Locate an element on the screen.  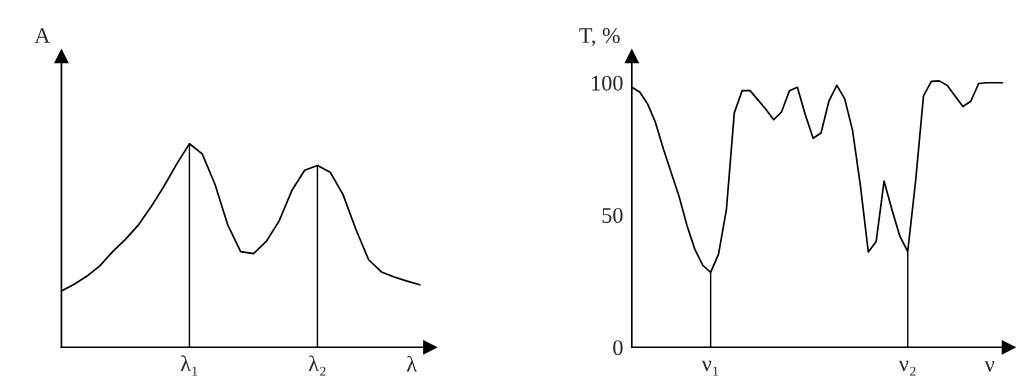
x-axis-title: ν is located at coordinates (989, 366).